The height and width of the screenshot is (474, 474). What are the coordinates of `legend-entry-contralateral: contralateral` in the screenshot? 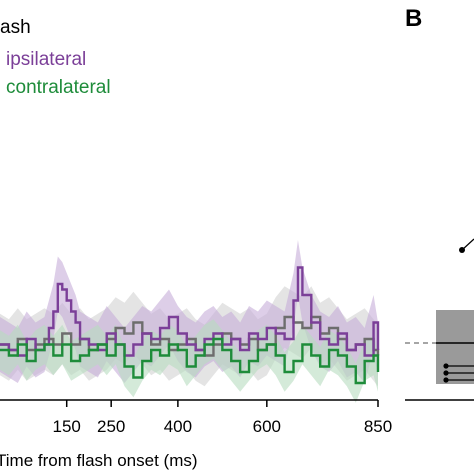 It's located at (58, 87).